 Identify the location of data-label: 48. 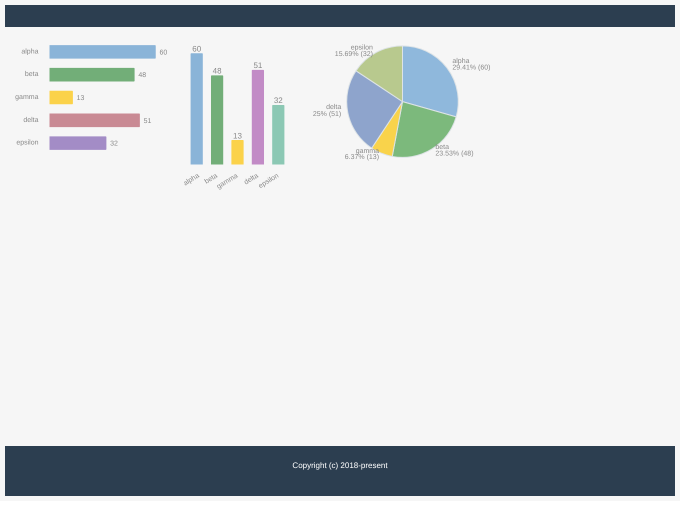
(217, 71).